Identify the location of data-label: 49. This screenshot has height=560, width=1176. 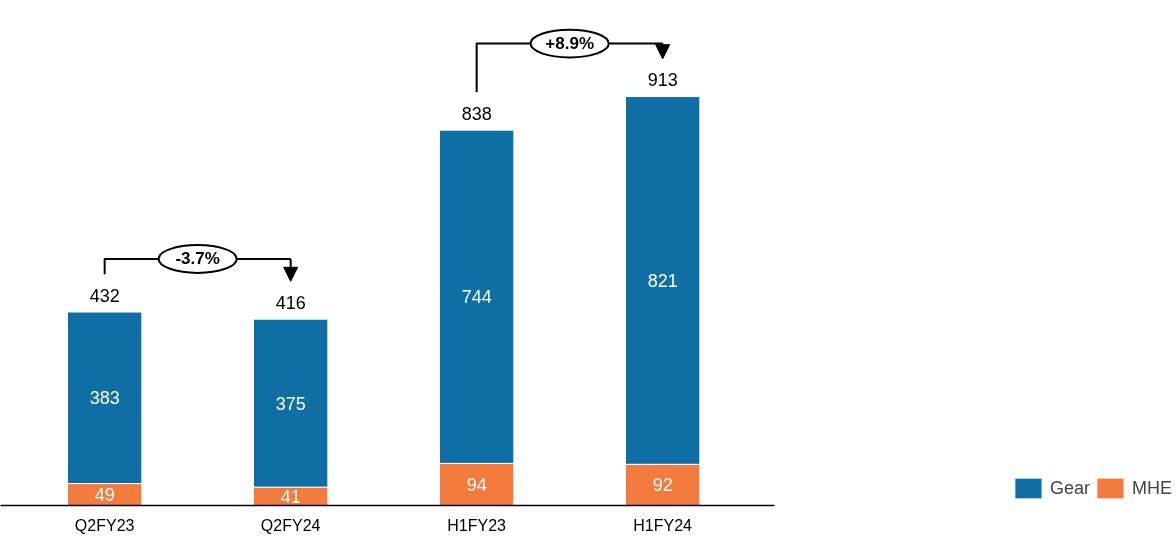
(104, 495).